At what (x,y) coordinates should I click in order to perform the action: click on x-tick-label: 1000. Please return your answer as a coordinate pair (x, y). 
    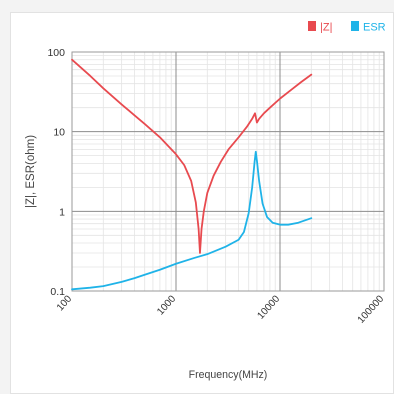
    Looking at the image, I should click on (166, 305).